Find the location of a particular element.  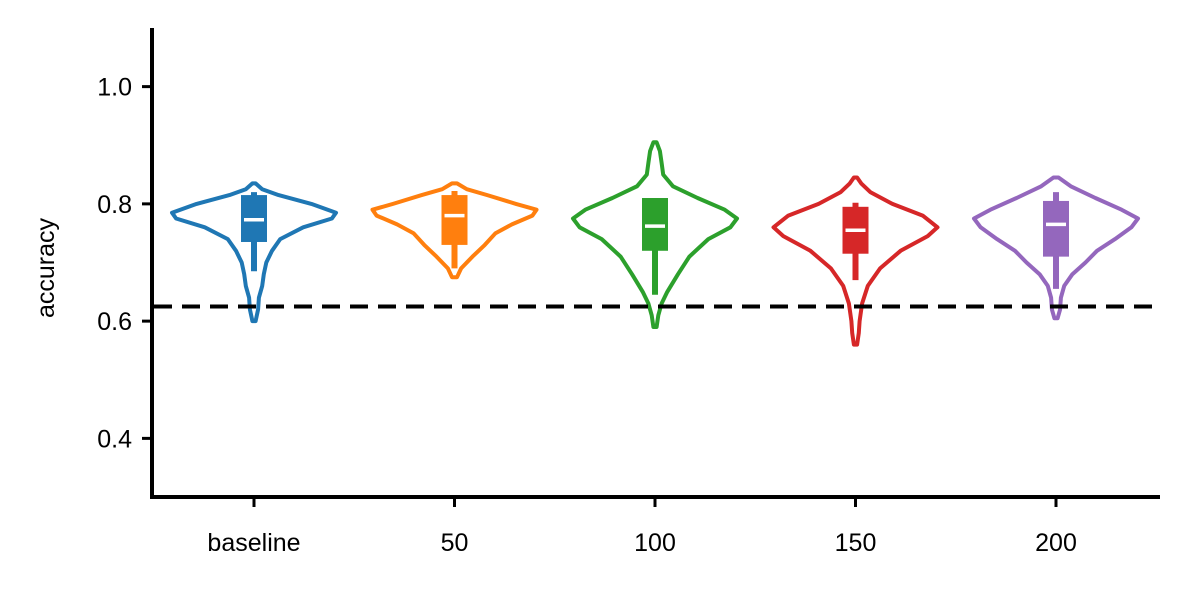

y-axis-title: accuracy is located at coordinates (46, 267).